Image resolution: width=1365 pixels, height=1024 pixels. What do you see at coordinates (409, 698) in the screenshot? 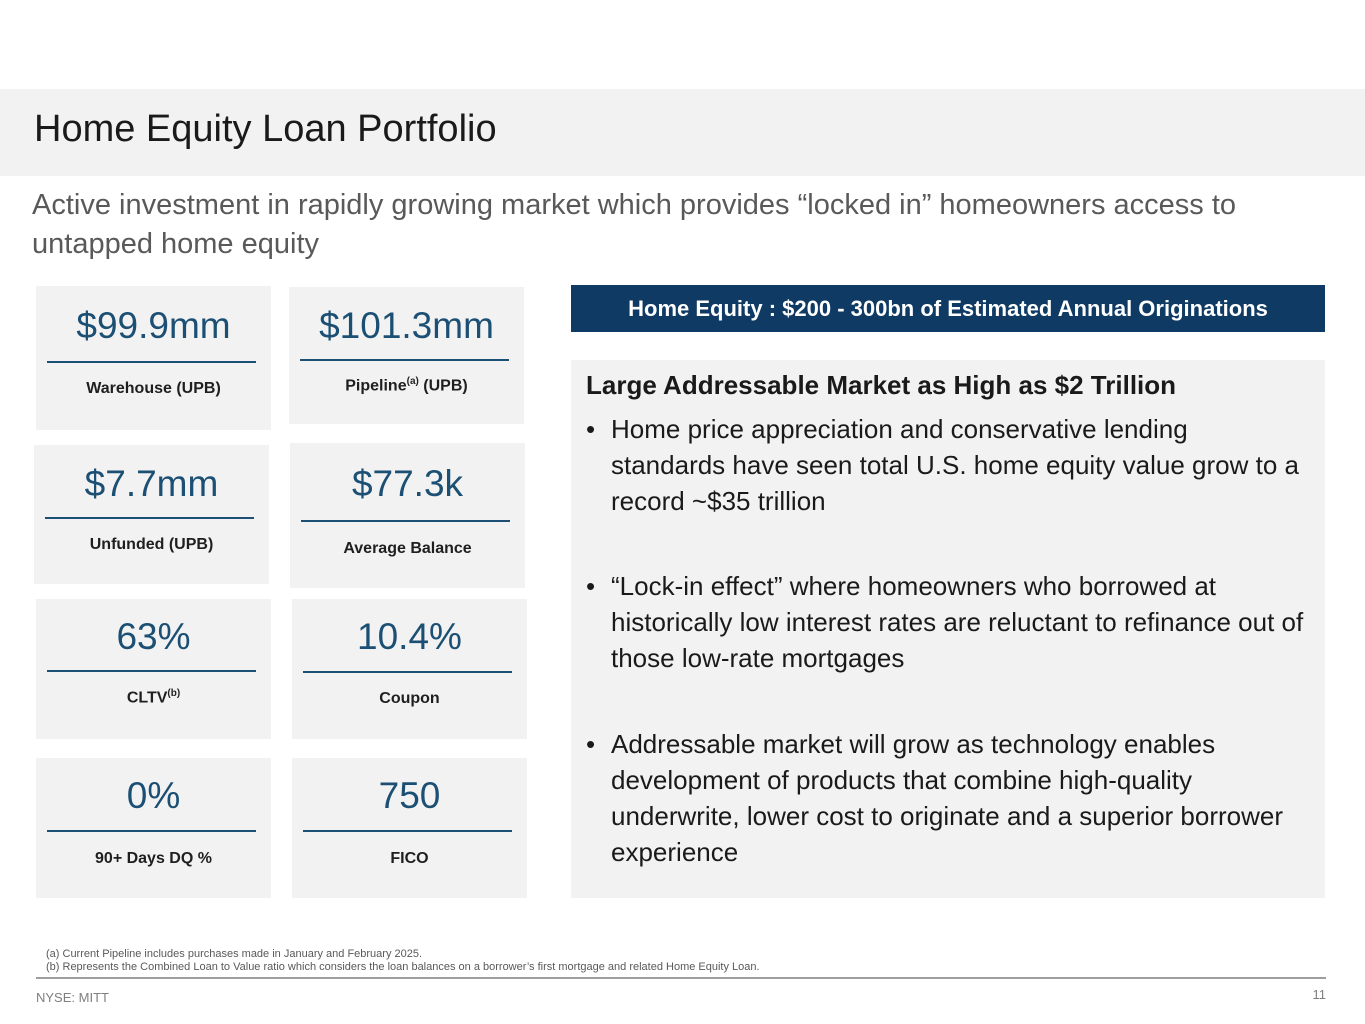
I see `metric-label: Coupon` at bounding box center [409, 698].